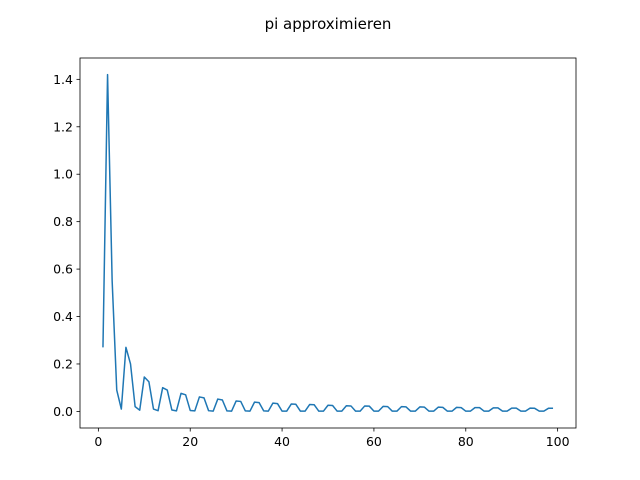 This screenshot has height=480, width=640. I want to click on chart-title: pi approximieren, so click(328, 24).